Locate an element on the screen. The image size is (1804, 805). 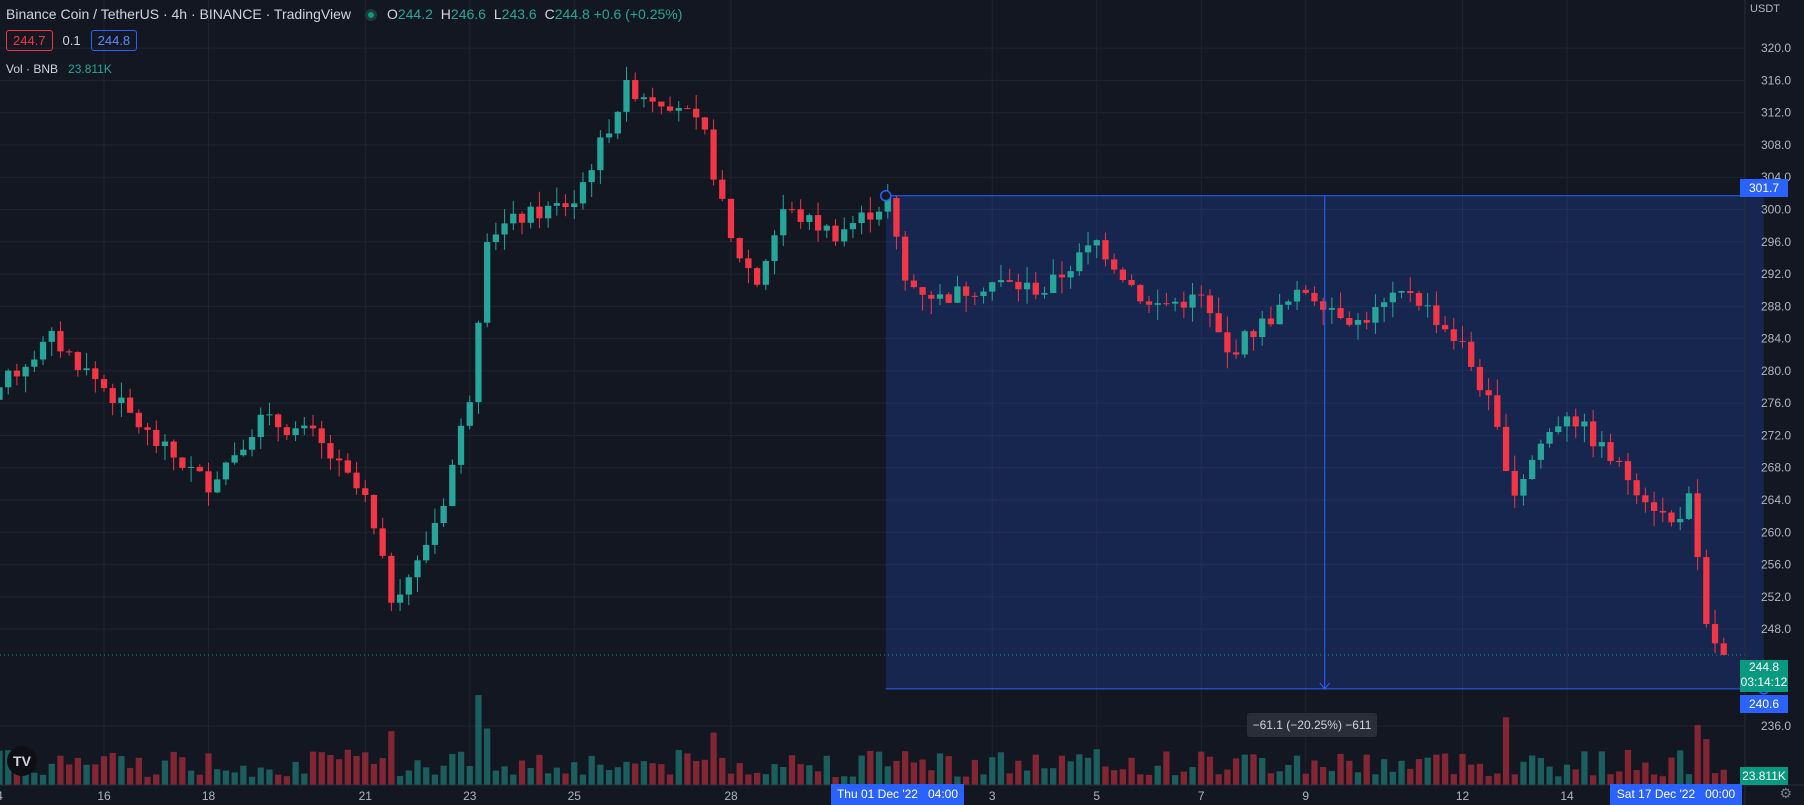
price-tick-label: 264.0 is located at coordinates (1776, 500).